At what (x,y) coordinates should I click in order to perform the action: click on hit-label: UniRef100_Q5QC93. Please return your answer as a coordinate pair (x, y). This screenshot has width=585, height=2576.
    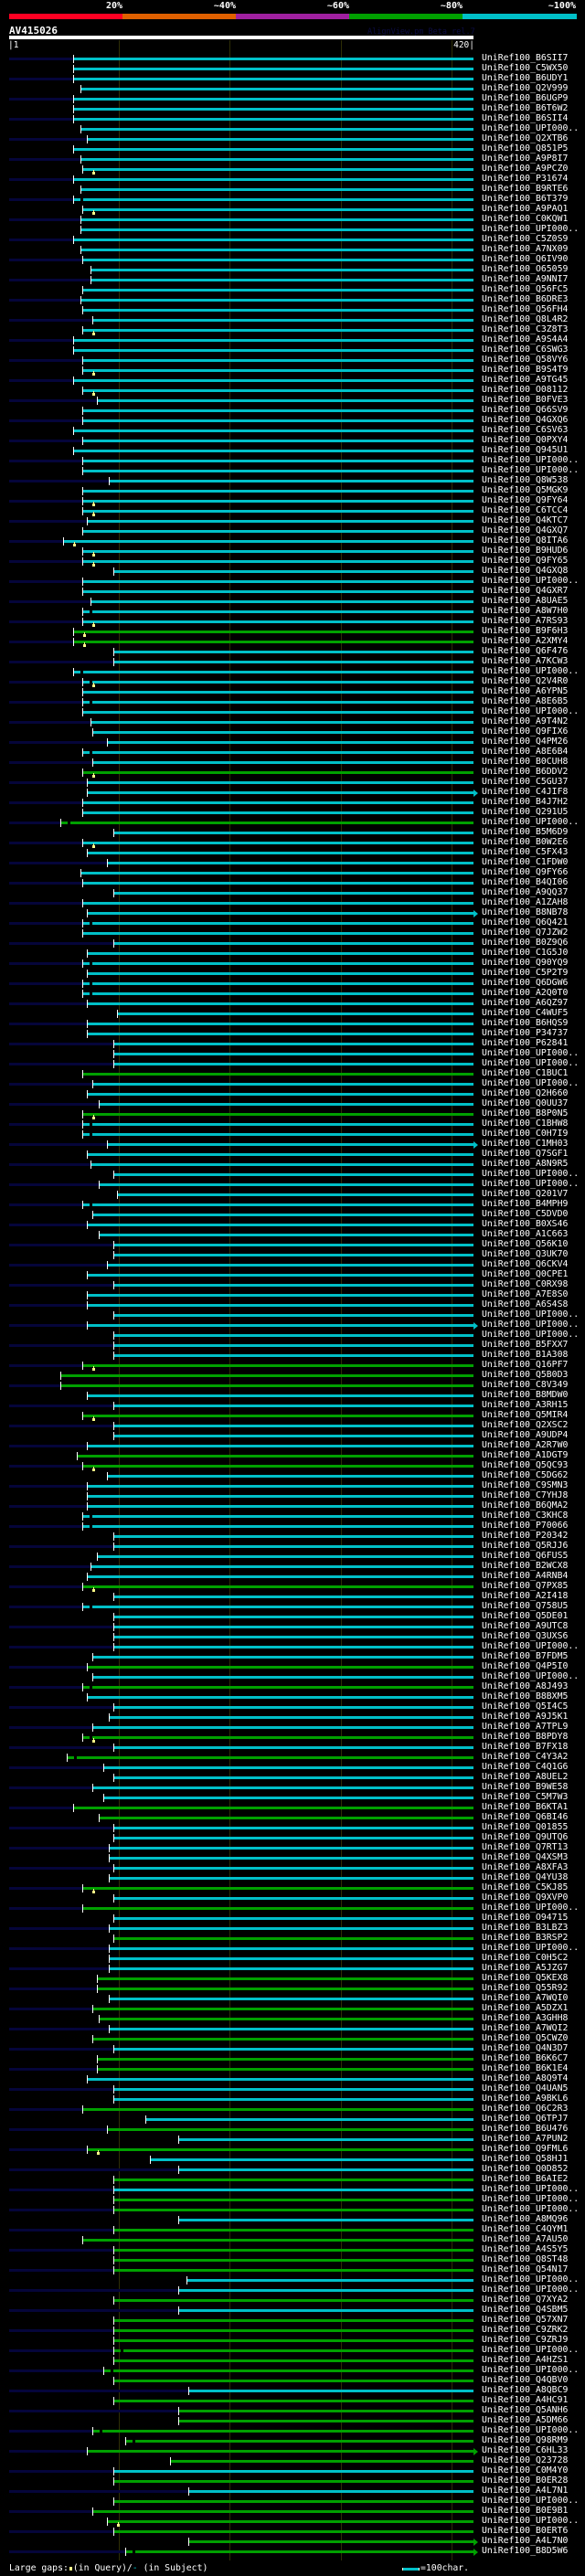
    Looking at the image, I should click on (525, 1465).